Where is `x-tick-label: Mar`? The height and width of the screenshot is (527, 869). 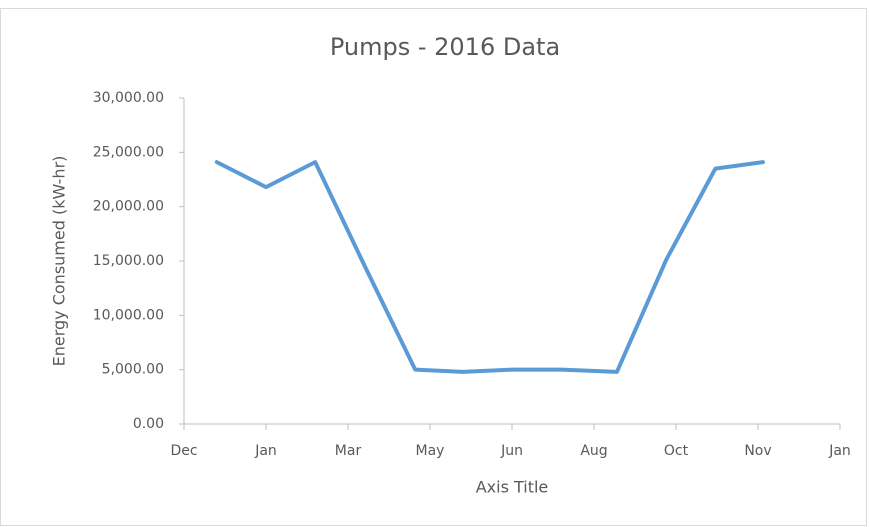 x-tick-label: Mar is located at coordinates (348, 451).